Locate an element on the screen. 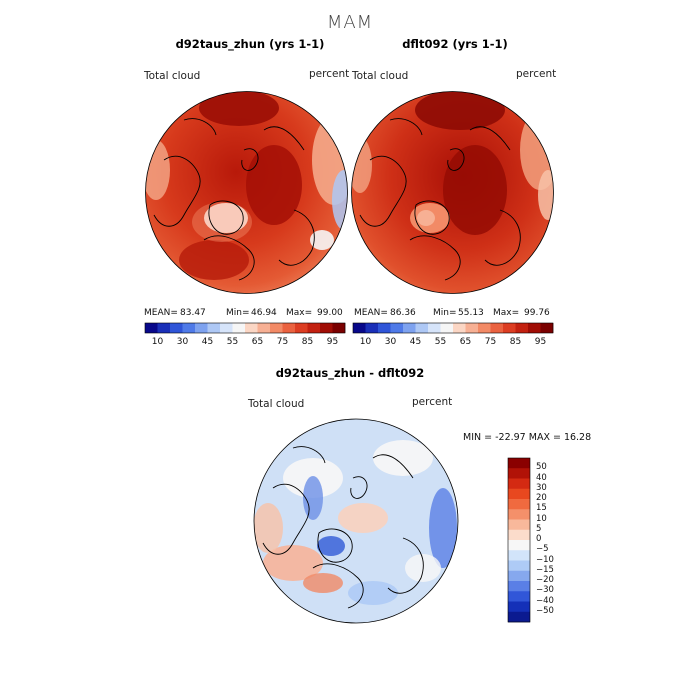 The image size is (700, 700). panel1-colorbar is located at coordinates (245, 328).